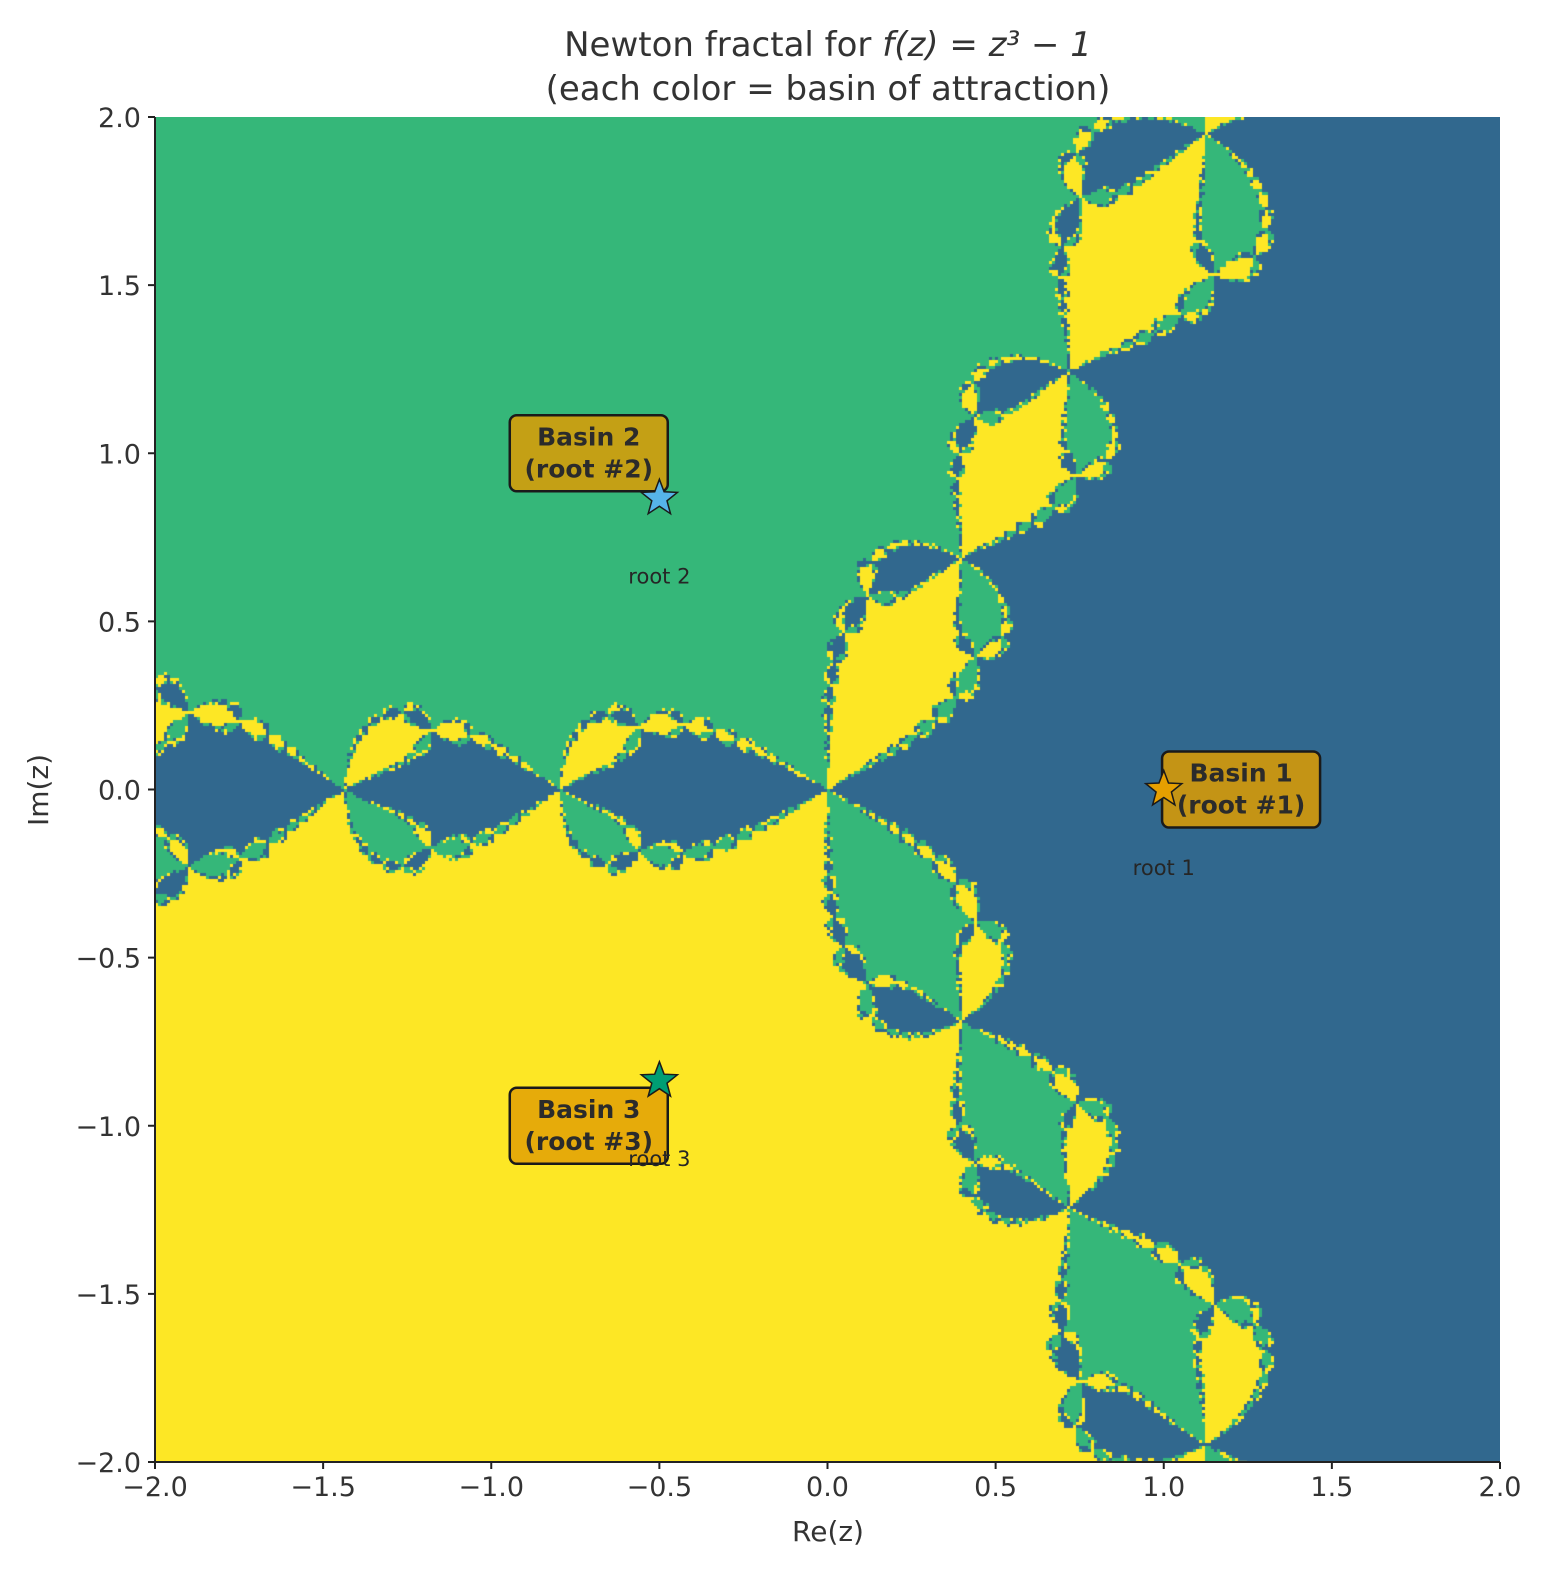  I want to click on y-tick-label: 1.0, so click(119, 454).